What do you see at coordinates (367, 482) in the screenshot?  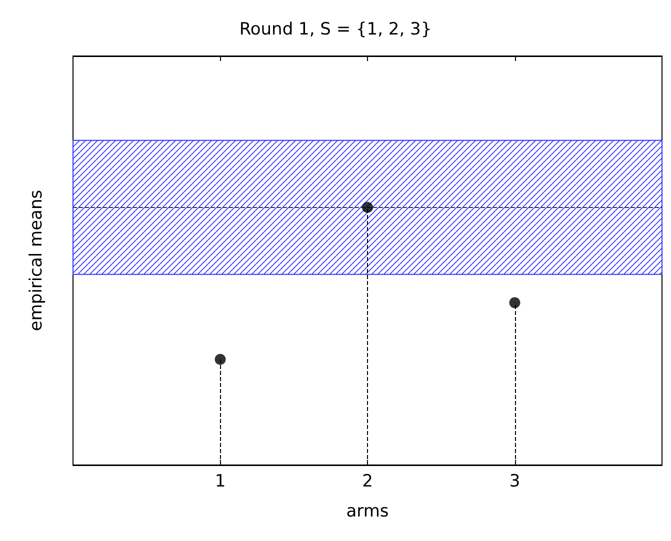 I see `x-tick-label: 2` at bounding box center [367, 482].